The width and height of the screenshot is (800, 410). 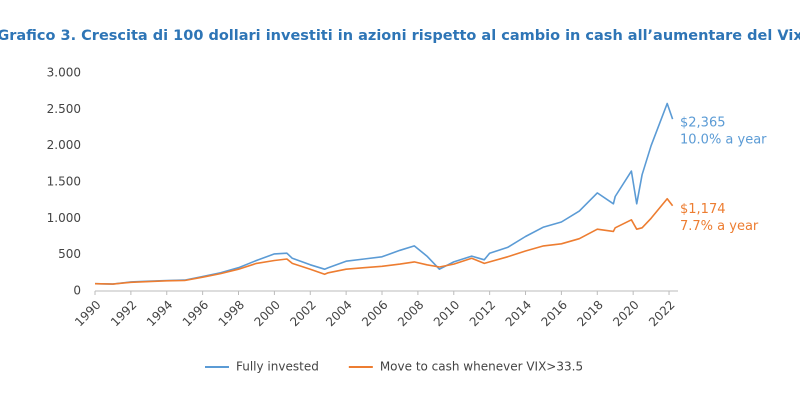 What do you see at coordinates (482, 313) in the screenshot?
I see `x-tick-label: 2012` at bounding box center [482, 313].